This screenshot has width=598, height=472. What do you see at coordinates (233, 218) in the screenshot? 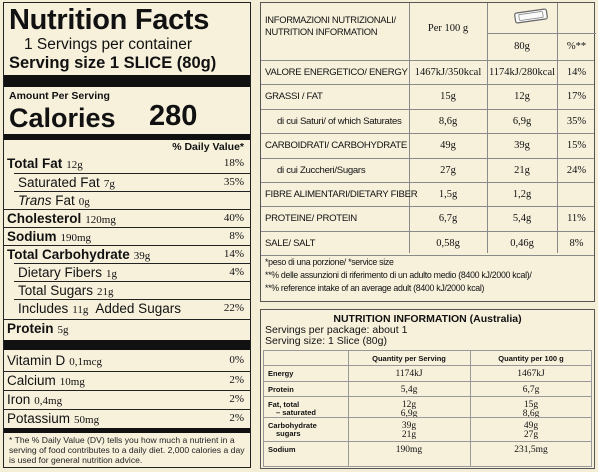
I see `nutrient-daily-value: 40%` at bounding box center [233, 218].